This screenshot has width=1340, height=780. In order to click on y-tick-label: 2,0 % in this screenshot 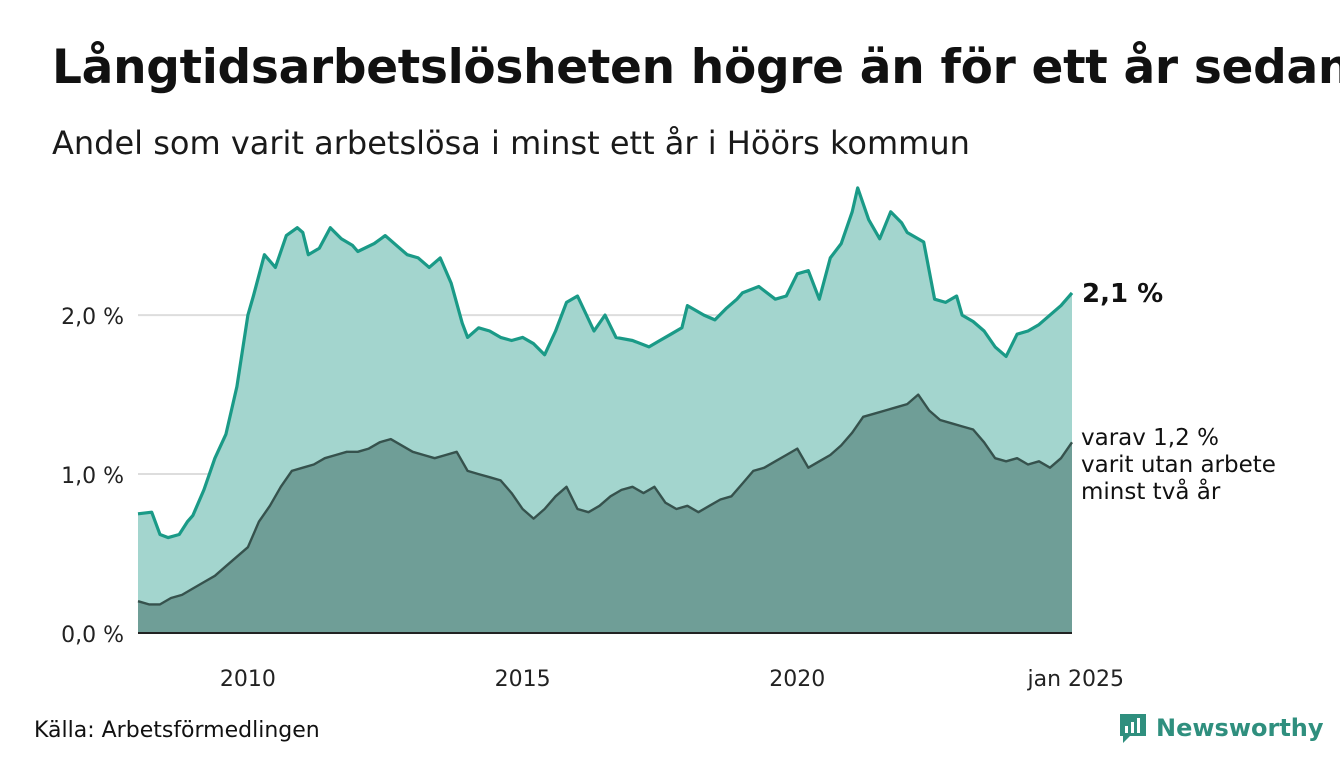, I will do `click(92, 317)`.